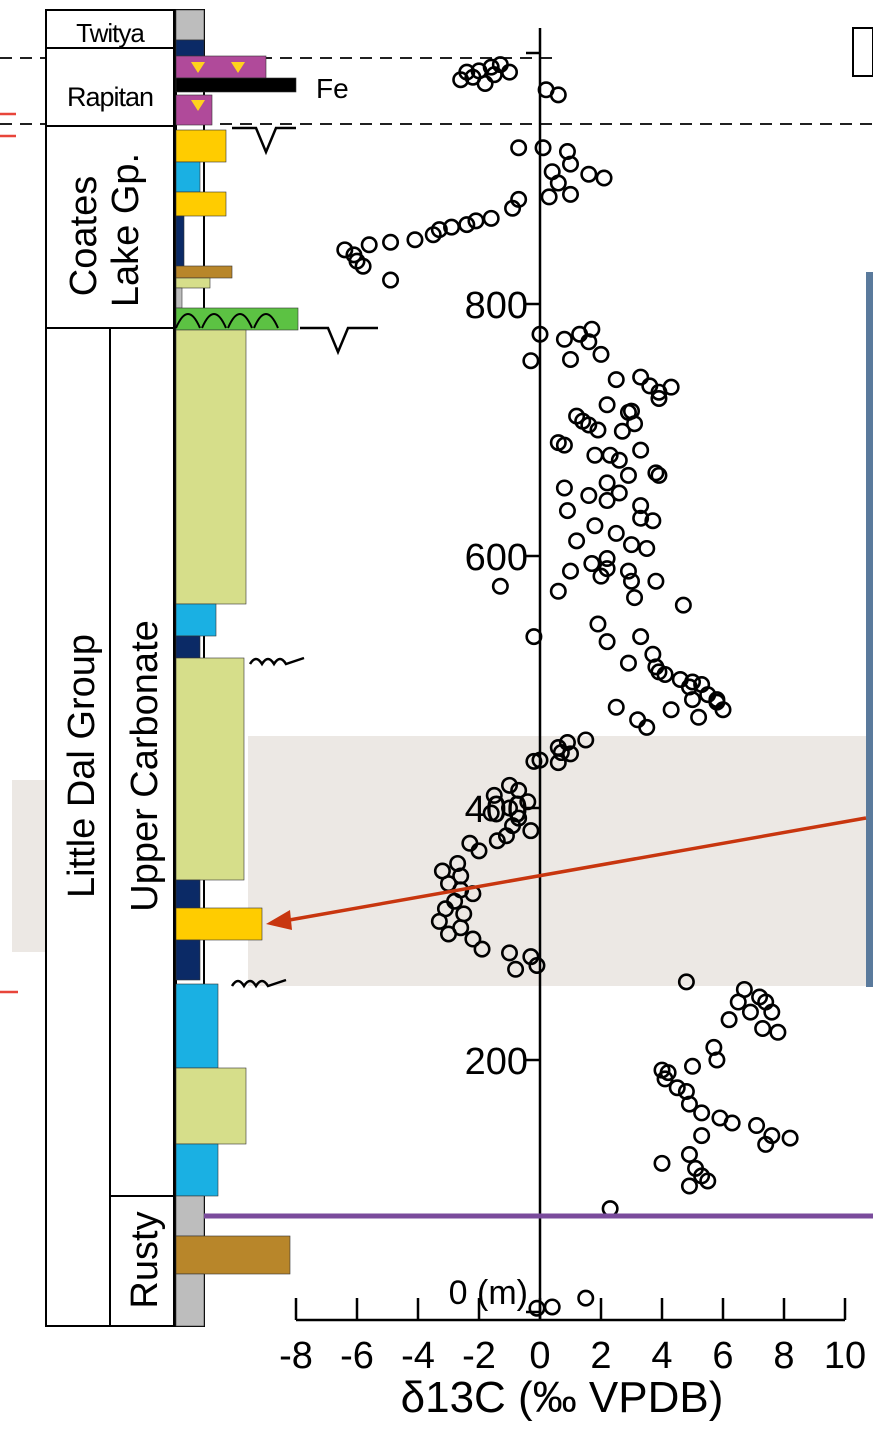 Image resolution: width=873 pixels, height=1433 pixels. I want to click on lithology-bars, so click(237, 668).